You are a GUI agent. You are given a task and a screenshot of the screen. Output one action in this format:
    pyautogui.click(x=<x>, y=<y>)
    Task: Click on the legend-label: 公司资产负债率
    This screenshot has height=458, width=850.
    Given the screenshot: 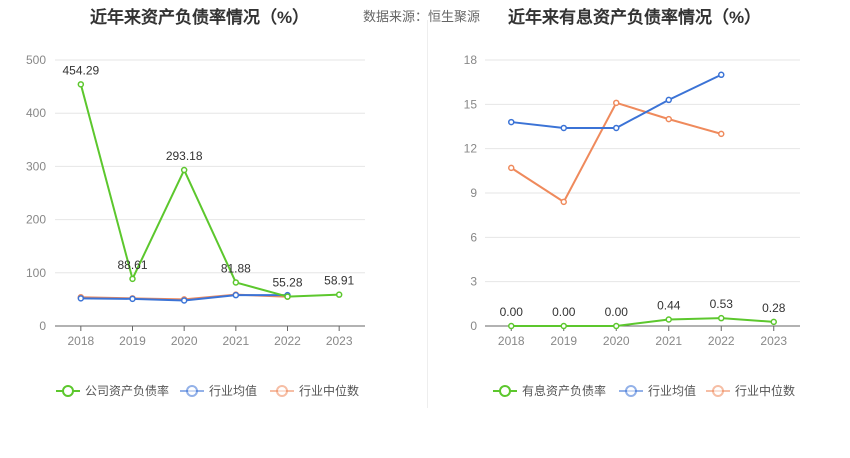 What is the action you would take?
    pyautogui.click(x=127, y=390)
    